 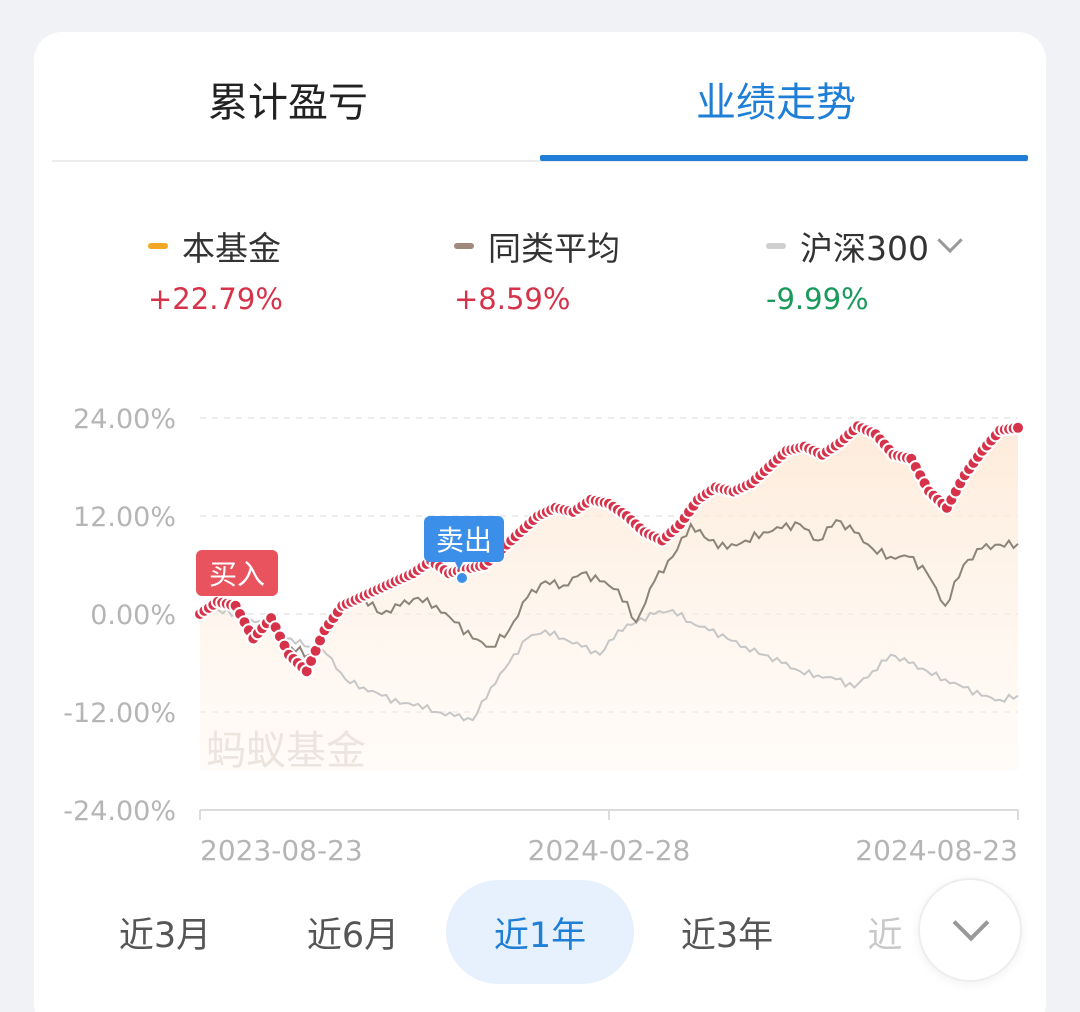 What do you see at coordinates (281, 850) in the screenshot?
I see `x-tick-label: 2023-08-23` at bounding box center [281, 850].